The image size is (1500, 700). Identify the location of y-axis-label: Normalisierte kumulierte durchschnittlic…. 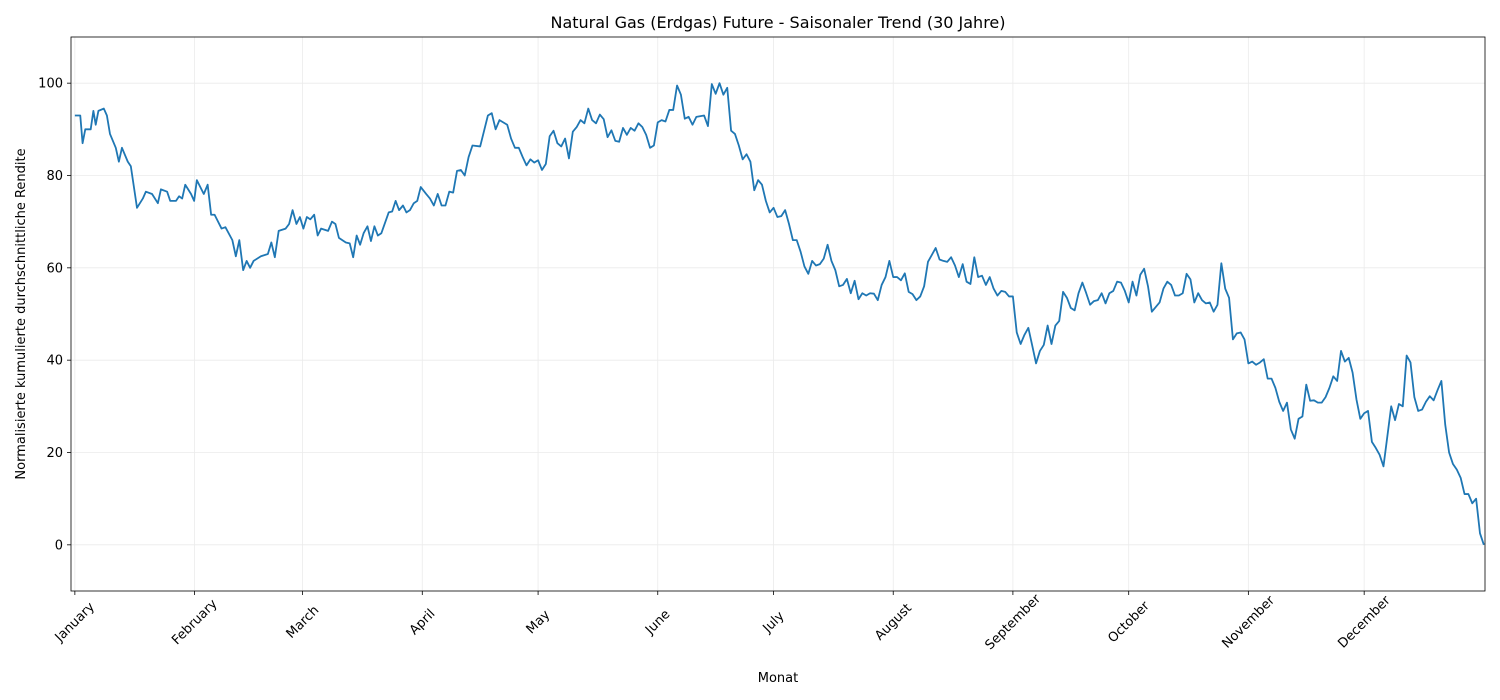
(21, 313).